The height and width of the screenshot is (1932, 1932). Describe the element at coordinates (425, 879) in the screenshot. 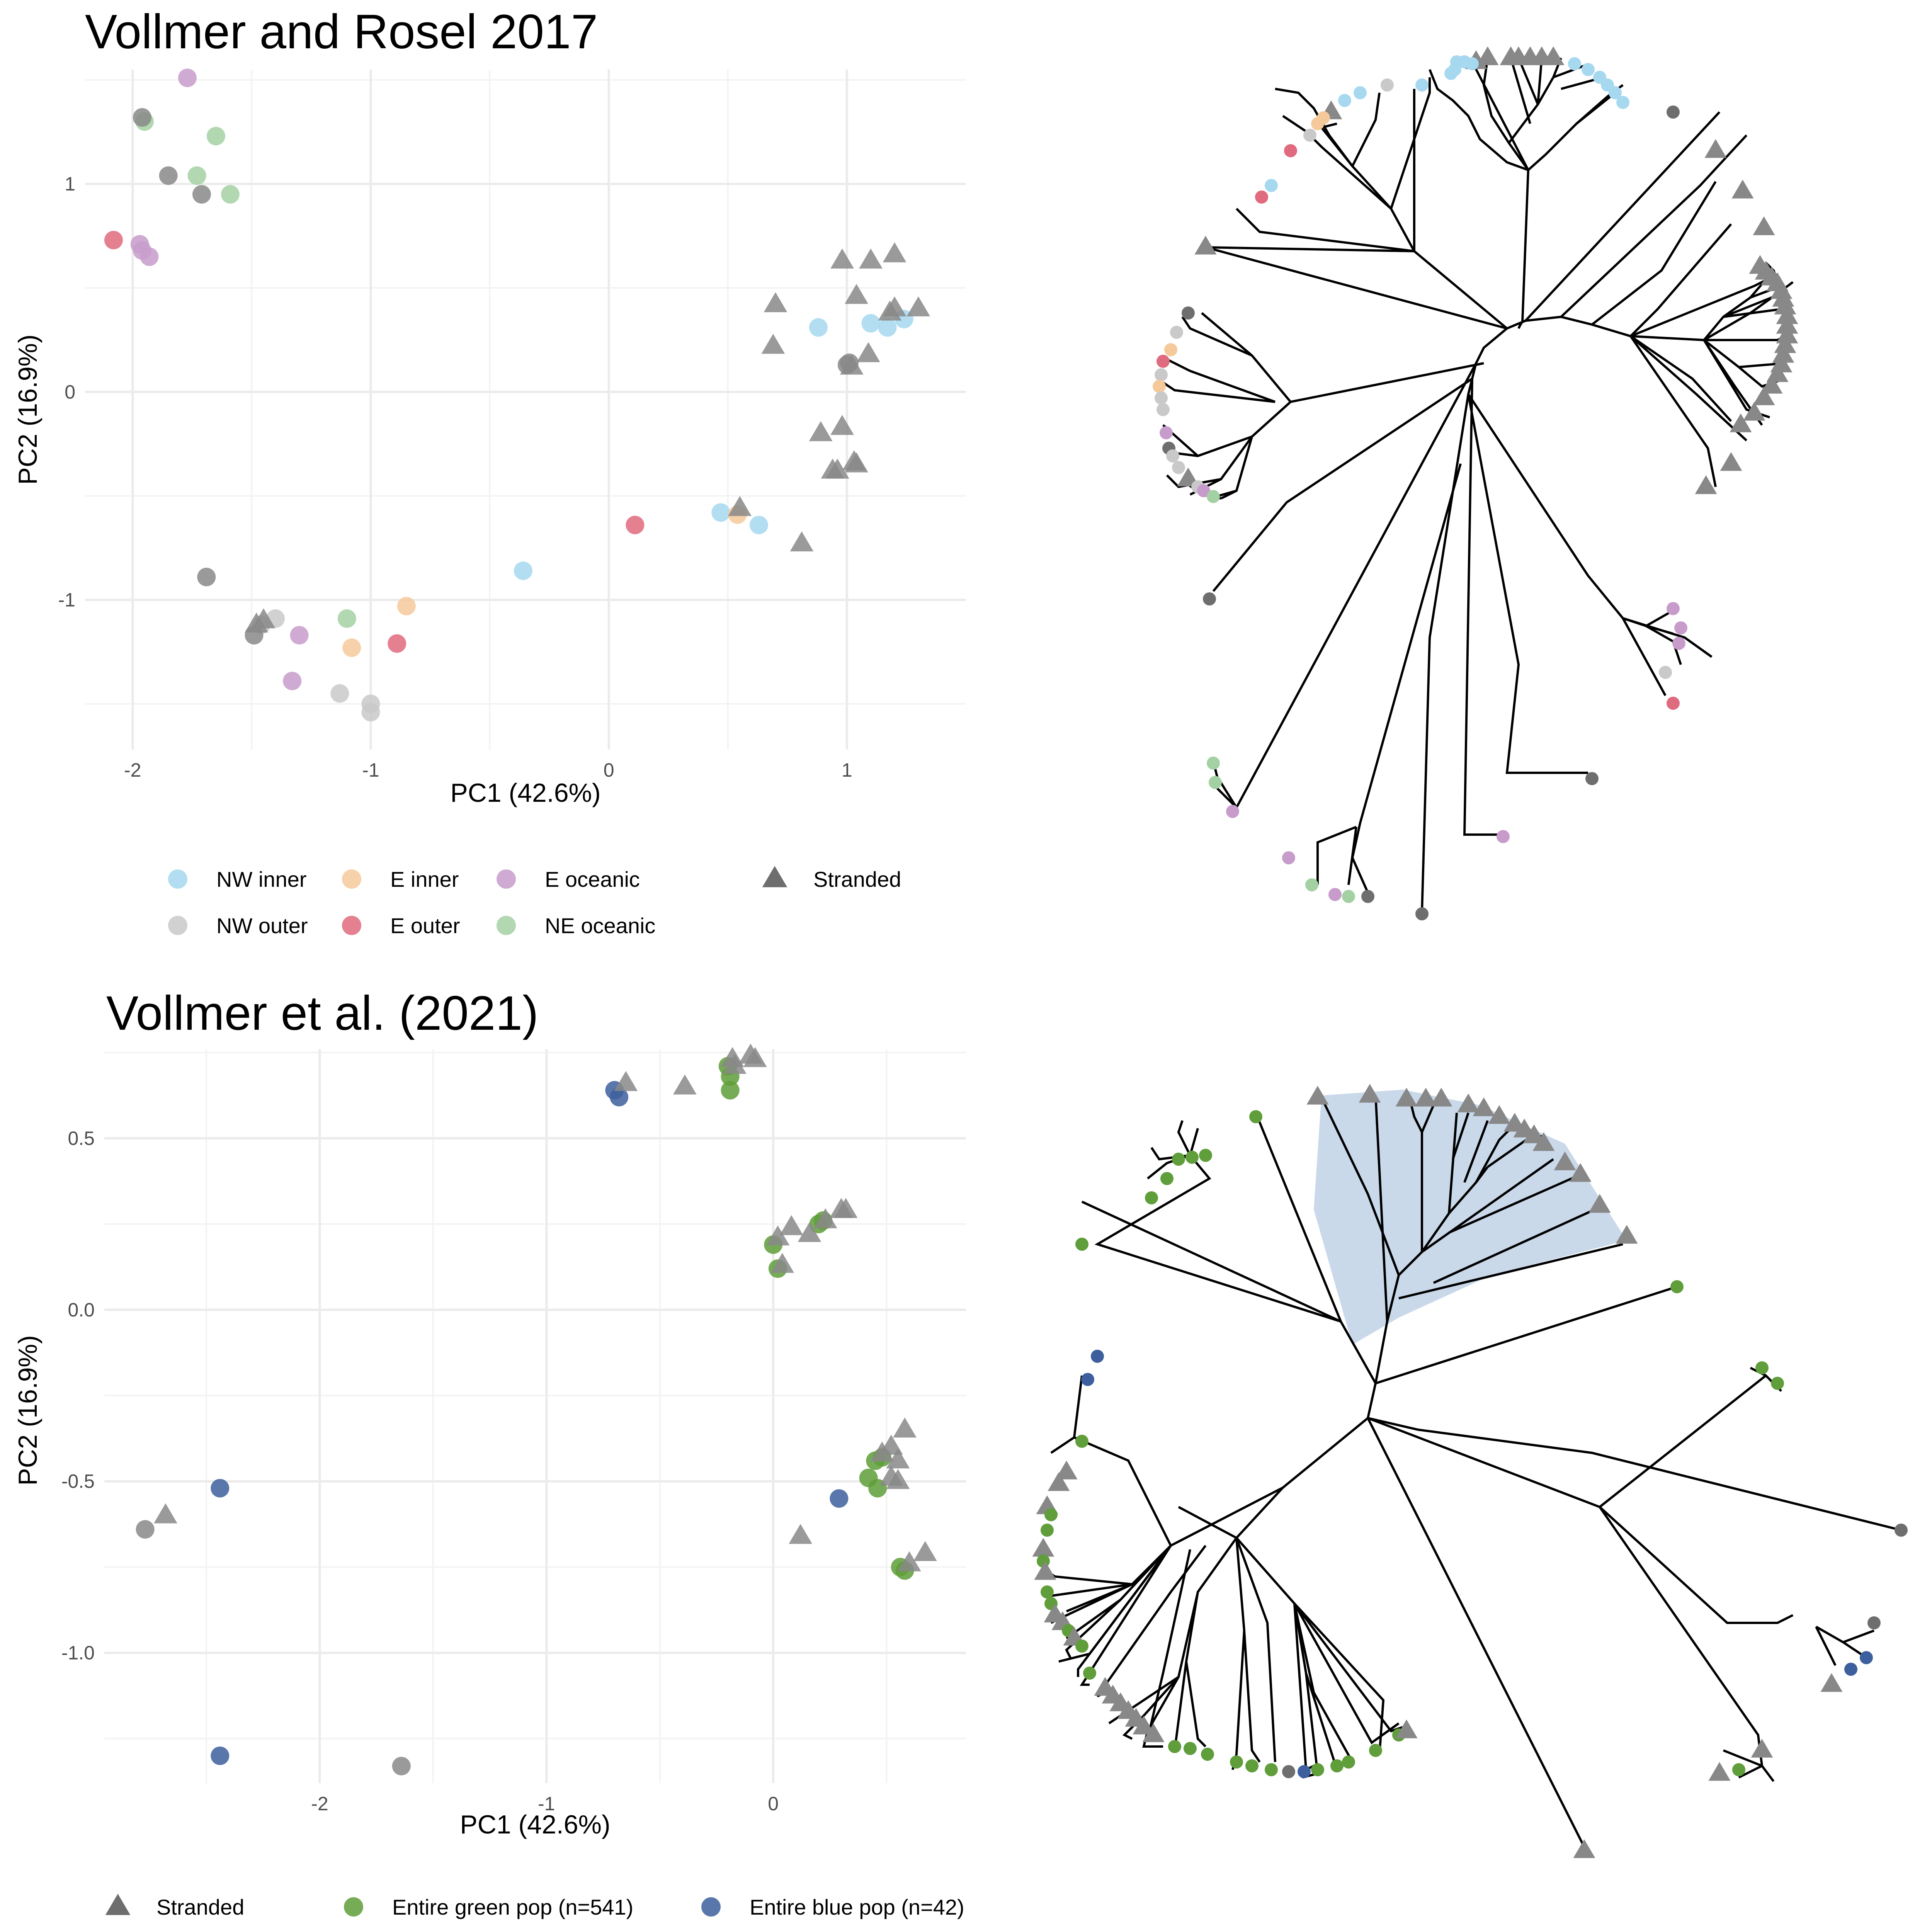

I see `legend-label: E inner` at that location.